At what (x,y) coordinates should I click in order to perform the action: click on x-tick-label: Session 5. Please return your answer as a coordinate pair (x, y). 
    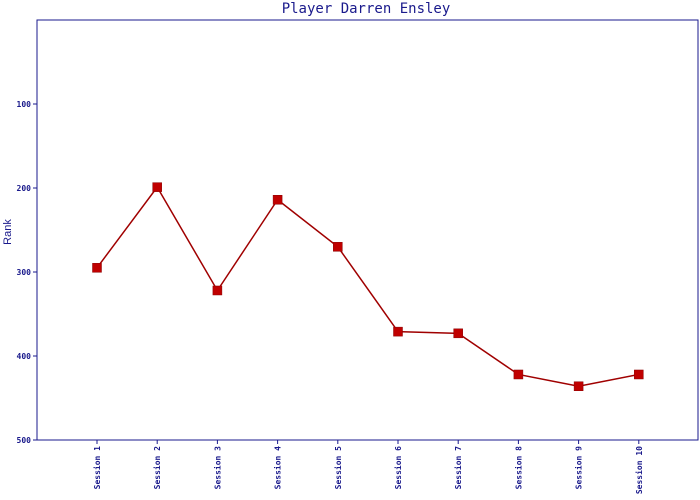
    Looking at the image, I should click on (338, 468).